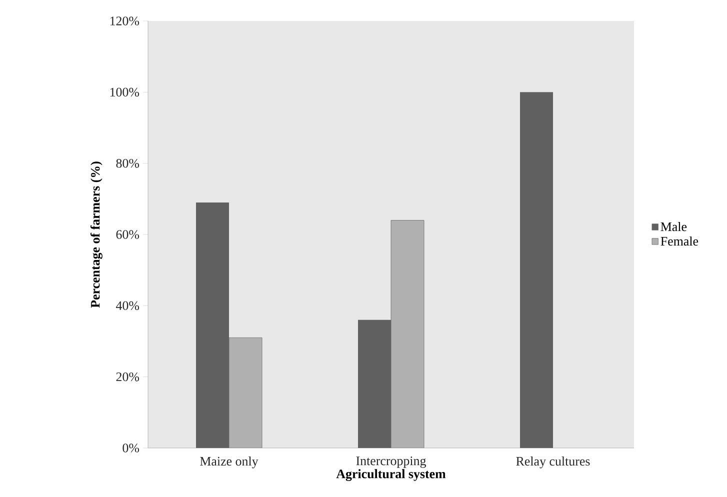 The image size is (727, 497). What do you see at coordinates (391, 462) in the screenshot?
I see `x-tick-label: Intercropping` at bounding box center [391, 462].